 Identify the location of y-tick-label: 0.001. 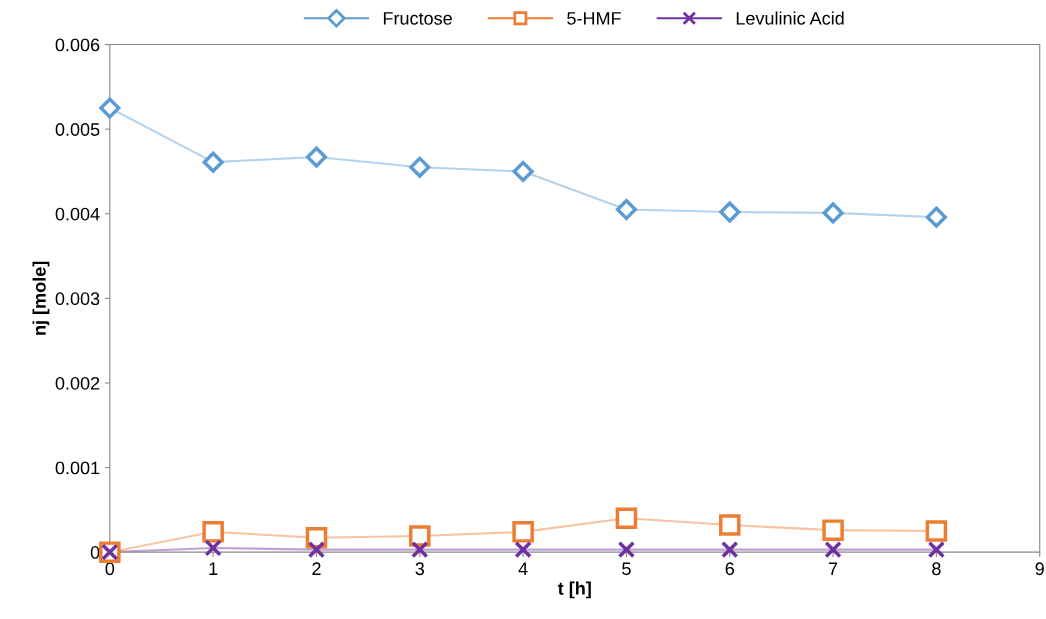
(77, 468).